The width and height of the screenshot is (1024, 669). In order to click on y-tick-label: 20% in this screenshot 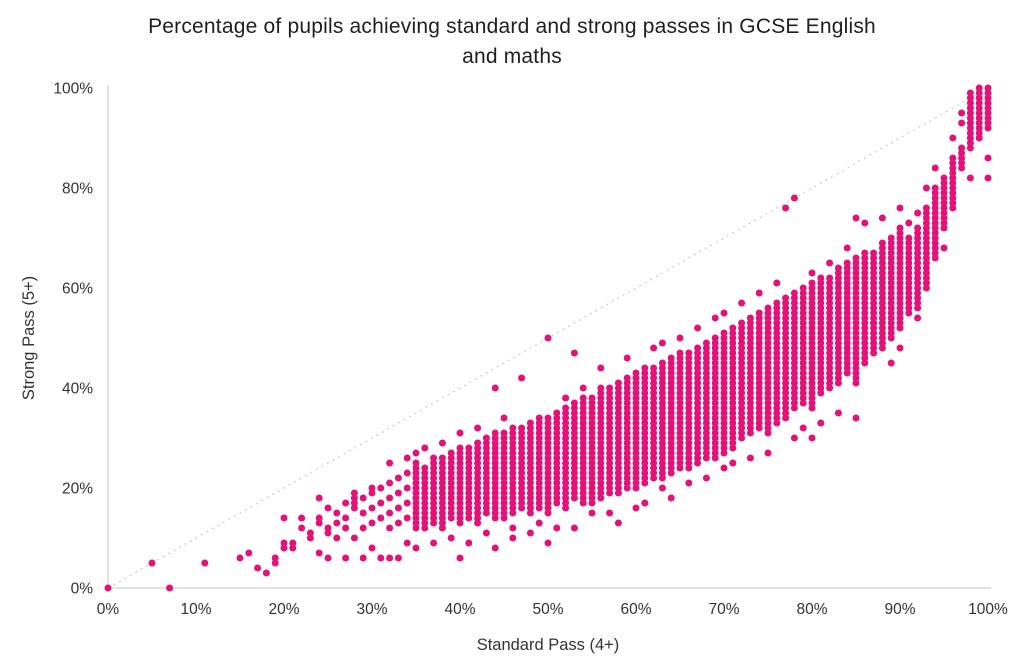, I will do `click(77, 489)`.